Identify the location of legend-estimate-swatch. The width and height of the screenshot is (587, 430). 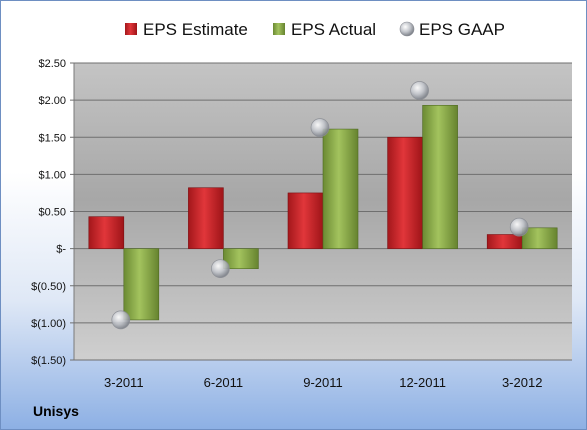
(131, 29).